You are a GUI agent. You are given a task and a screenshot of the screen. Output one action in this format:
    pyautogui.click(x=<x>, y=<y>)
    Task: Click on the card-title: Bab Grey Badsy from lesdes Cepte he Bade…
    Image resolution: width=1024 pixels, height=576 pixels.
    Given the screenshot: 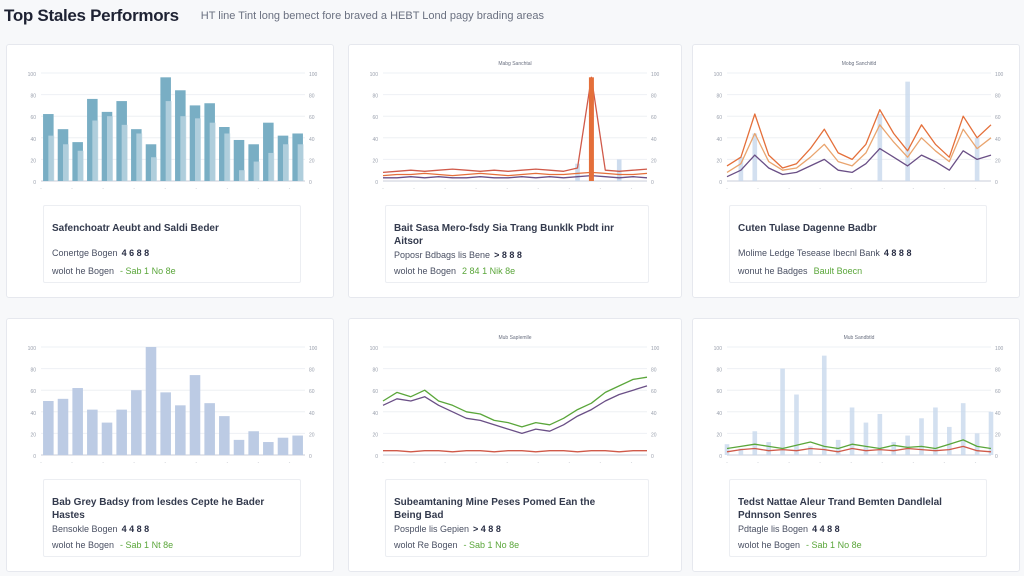 What is the action you would take?
    pyautogui.click(x=158, y=509)
    